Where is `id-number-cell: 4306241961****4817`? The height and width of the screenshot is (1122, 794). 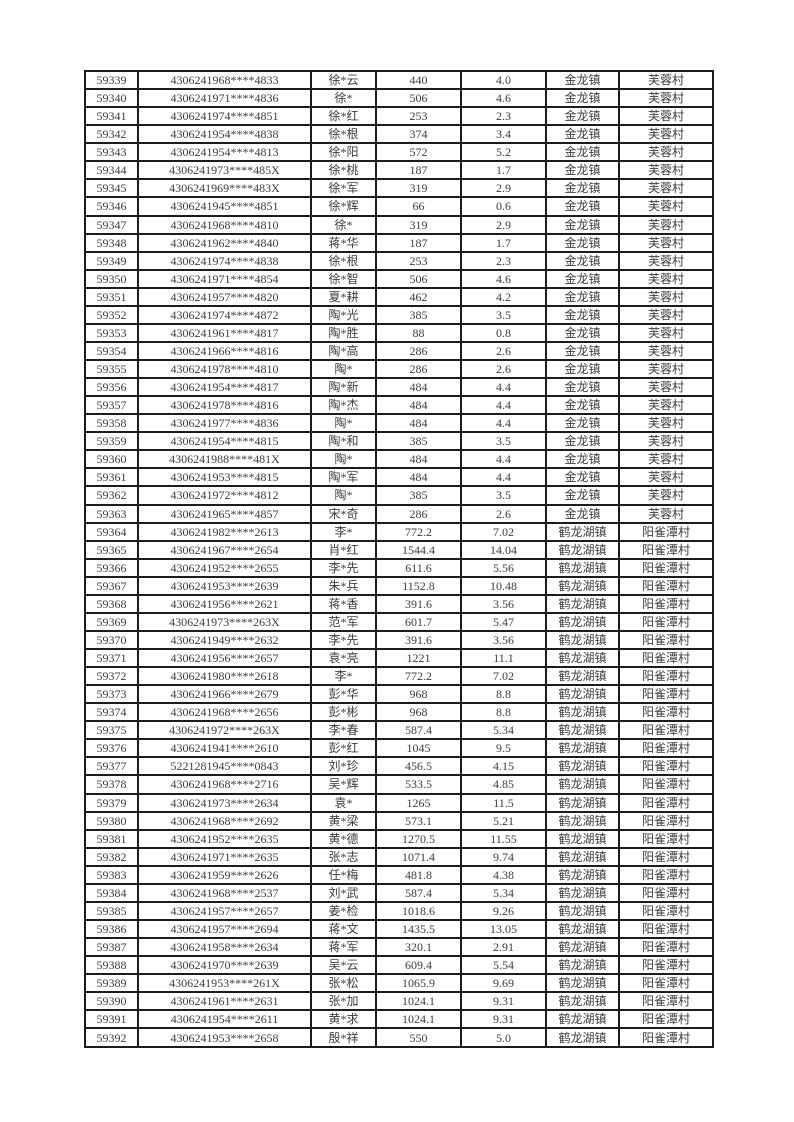
id-number-cell: 4306241961****4817 is located at coordinates (224, 332).